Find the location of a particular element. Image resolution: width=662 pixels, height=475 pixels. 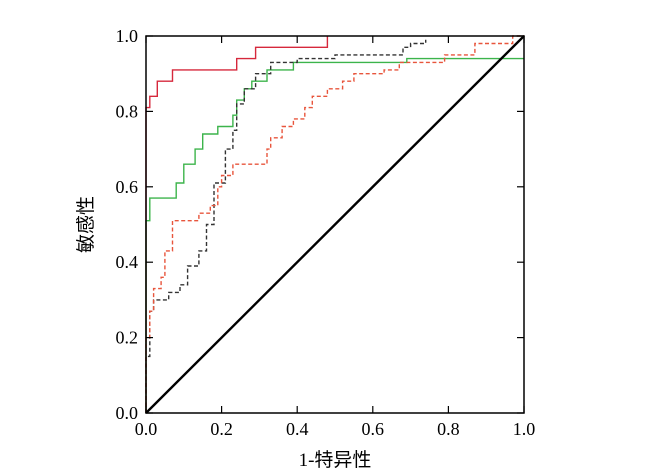

x-tick-label: 0.6 is located at coordinates (373, 429).